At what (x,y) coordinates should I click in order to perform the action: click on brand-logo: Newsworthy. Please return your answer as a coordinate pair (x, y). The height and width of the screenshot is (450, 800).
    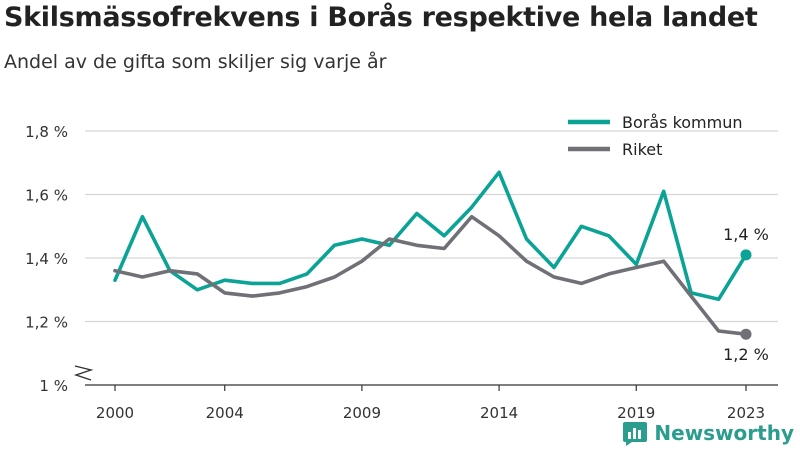
    Looking at the image, I should click on (708, 433).